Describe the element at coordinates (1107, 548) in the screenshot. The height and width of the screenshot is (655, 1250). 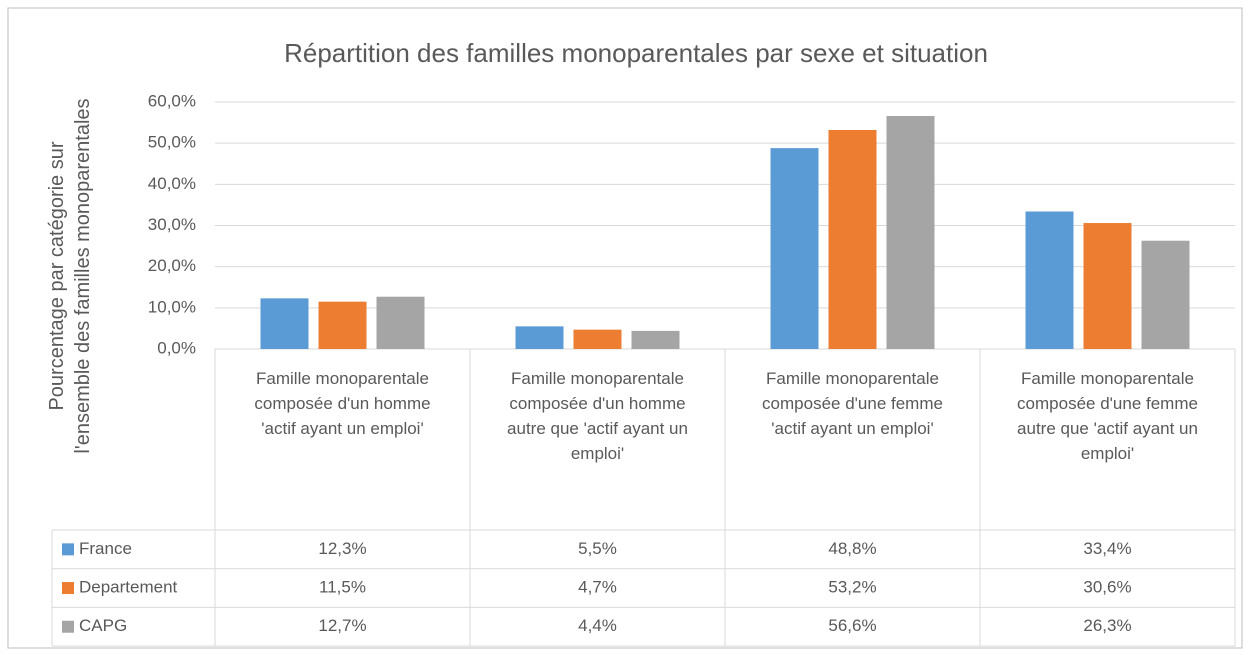
I see `value-label: 33,4%` at that location.